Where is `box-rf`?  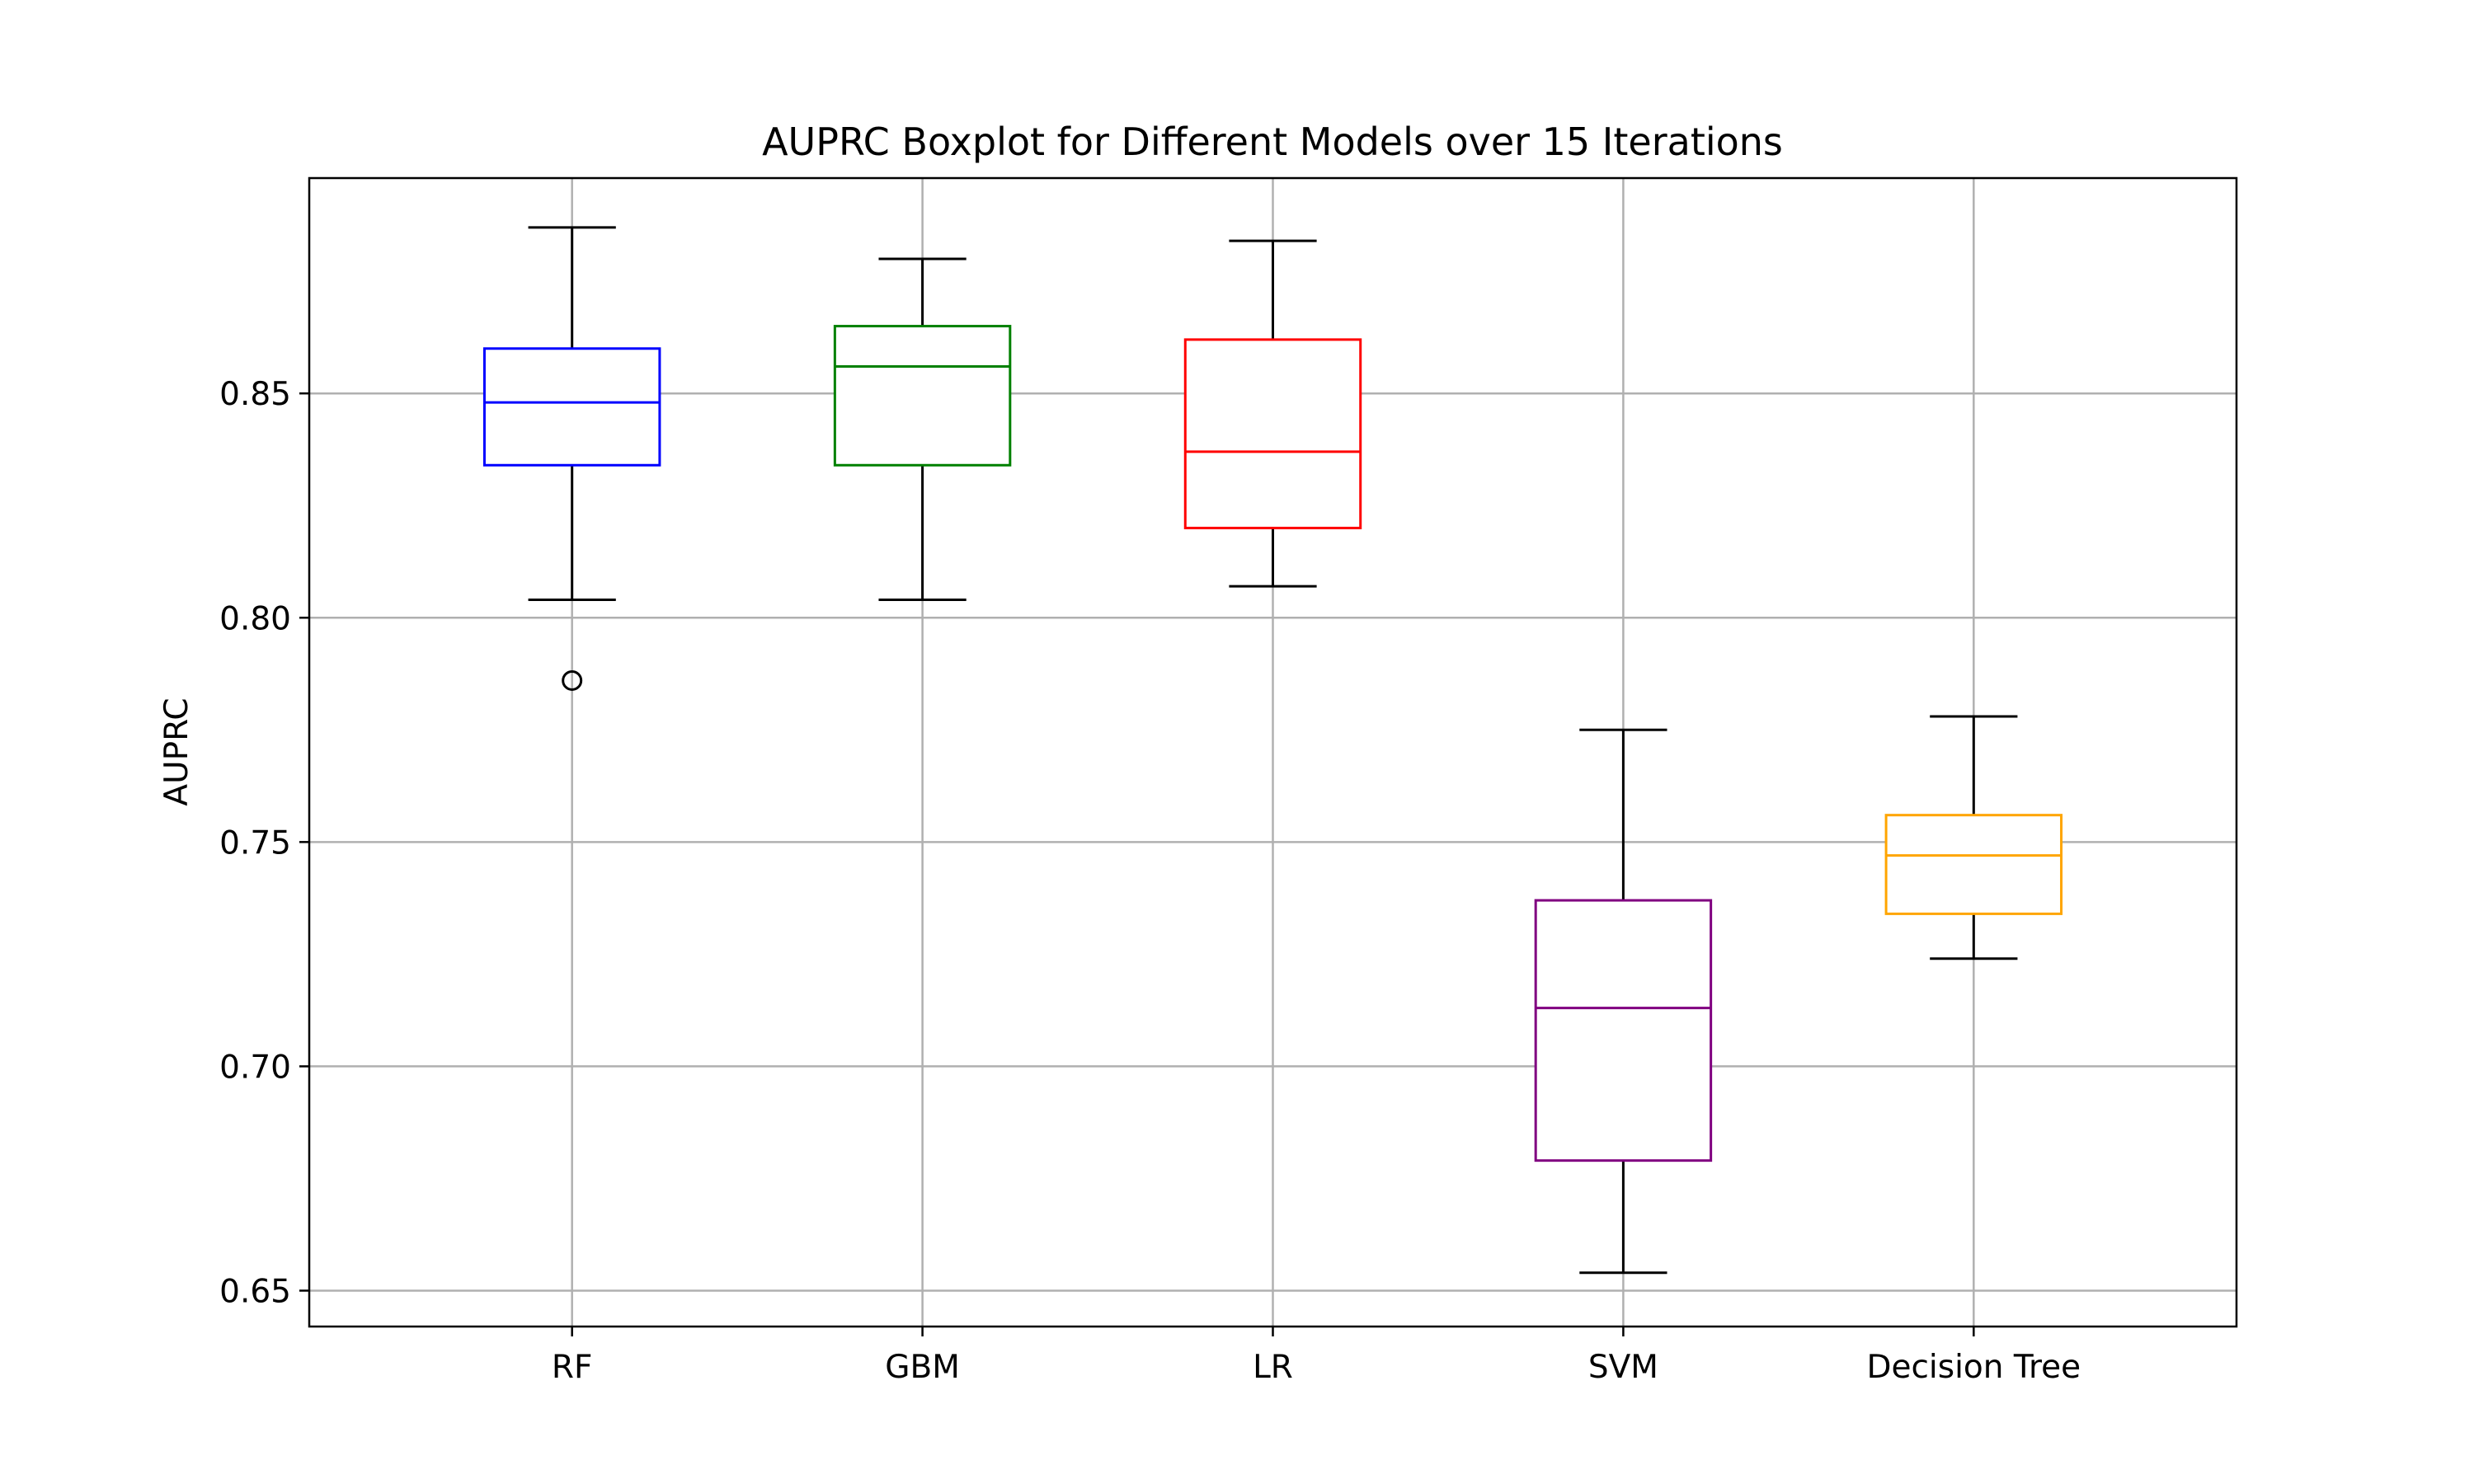 box-rf is located at coordinates (571, 458).